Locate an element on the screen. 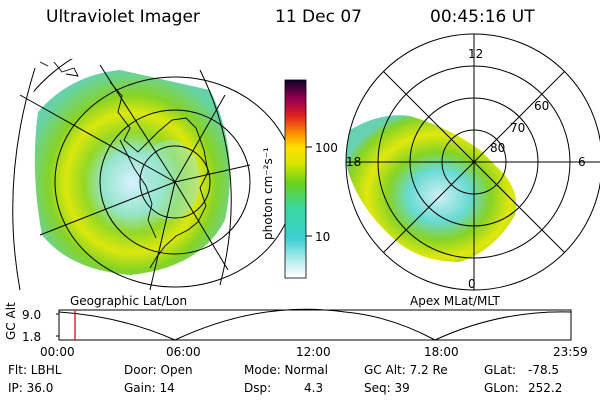  timeline-axis-label: GC Alt is located at coordinates (11, 321).